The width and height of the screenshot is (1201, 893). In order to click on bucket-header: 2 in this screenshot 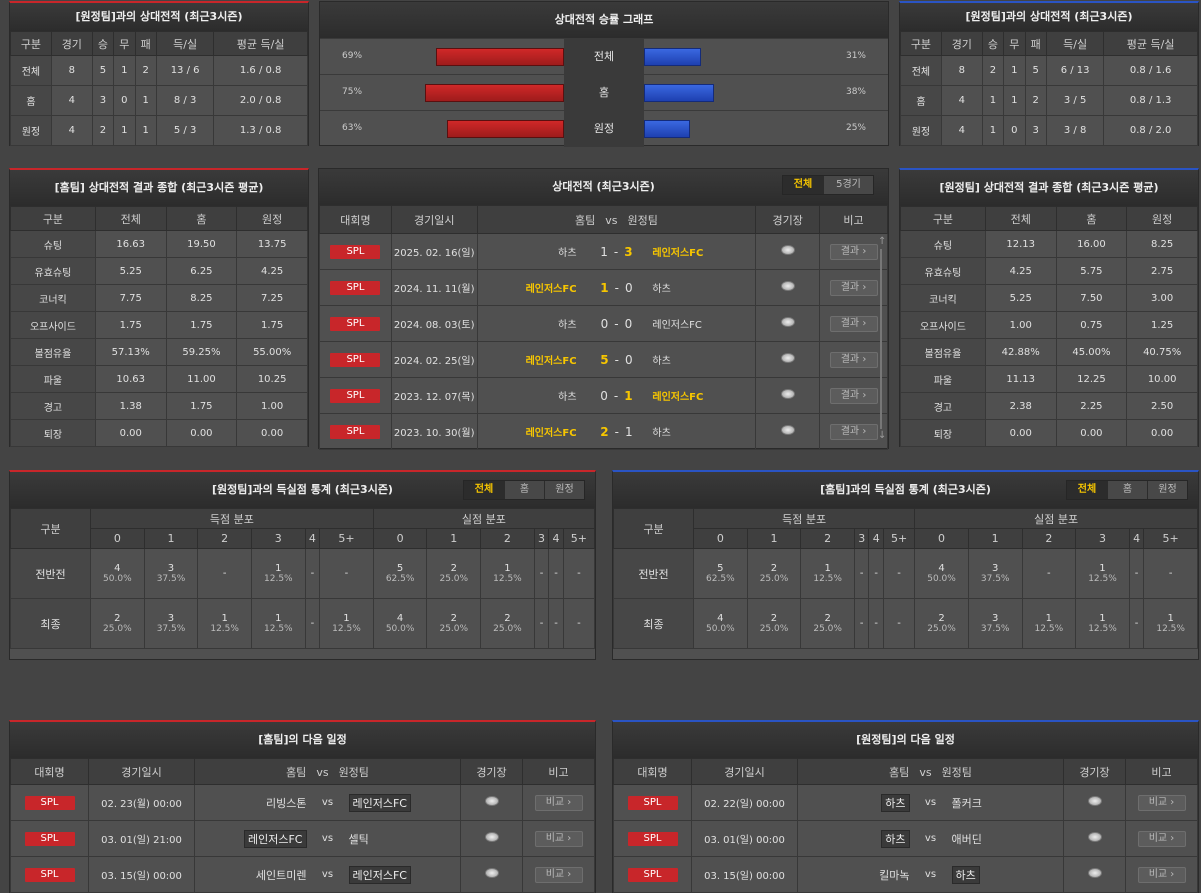, I will do `click(827, 538)`.